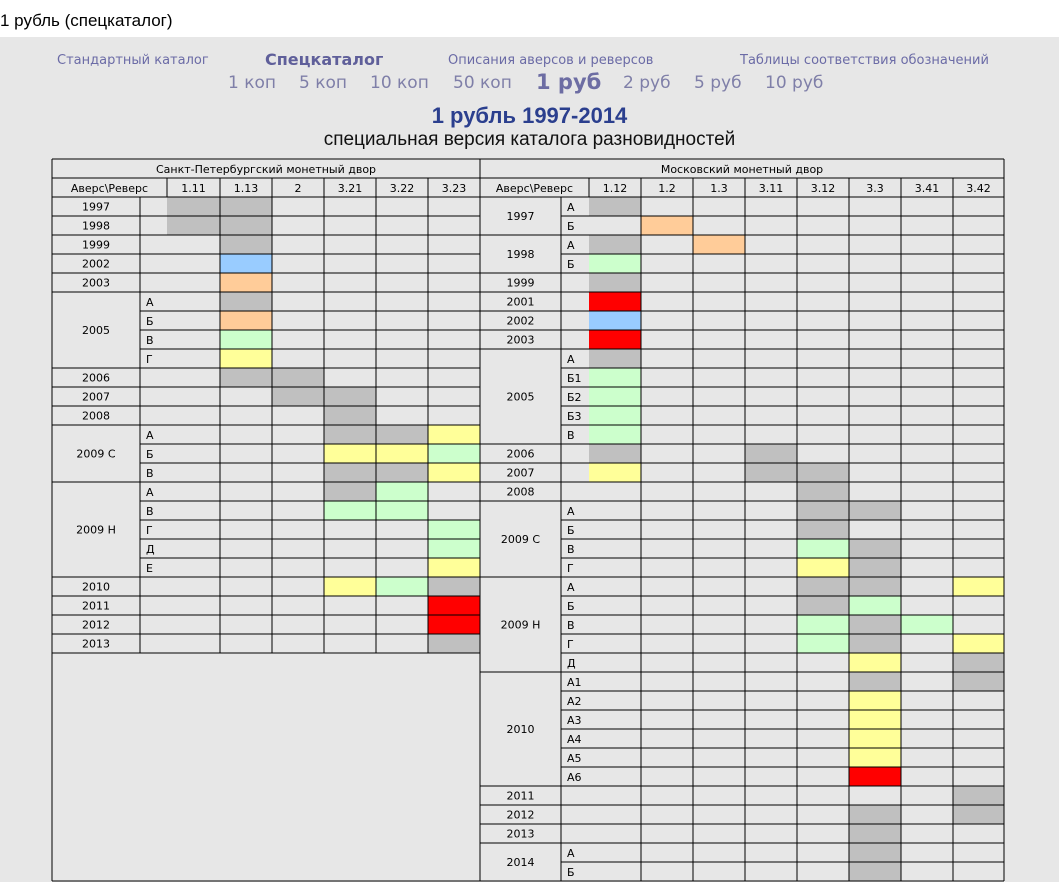 The height and width of the screenshot is (882, 1059). What do you see at coordinates (521, 492) in the screenshot?
I see `msk-year-label: 2008` at bounding box center [521, 492].